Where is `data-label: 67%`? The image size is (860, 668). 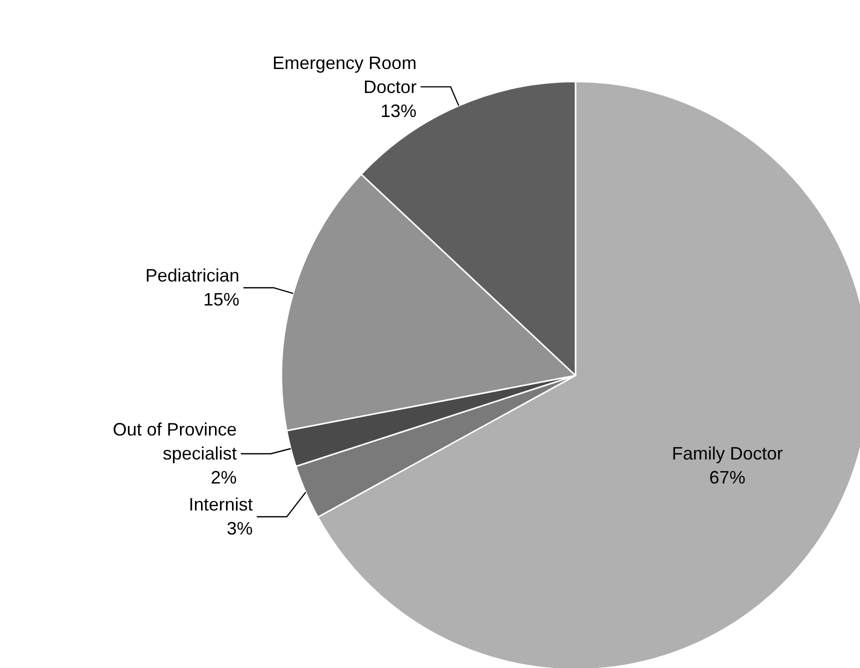
data-label: 67% is located at coordinates (727, 477).